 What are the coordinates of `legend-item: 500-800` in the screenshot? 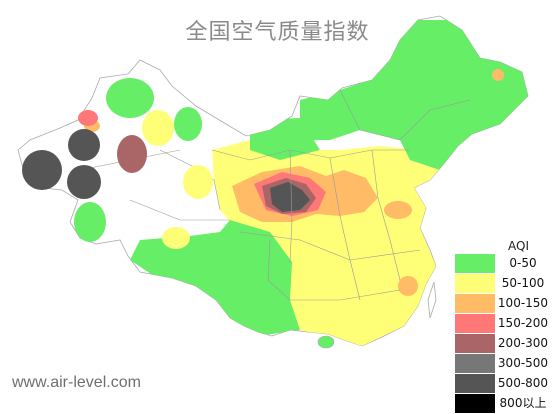 It's located at (503, 383).